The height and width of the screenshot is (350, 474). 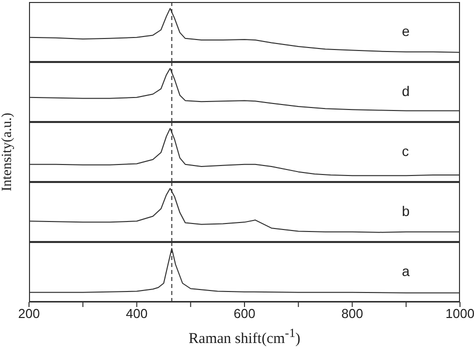 What do you see at coordinates (8, 152) in the screenshot?
I see `y-axis-title: Intensity(a.u.)` at bounding box center [8, 152].